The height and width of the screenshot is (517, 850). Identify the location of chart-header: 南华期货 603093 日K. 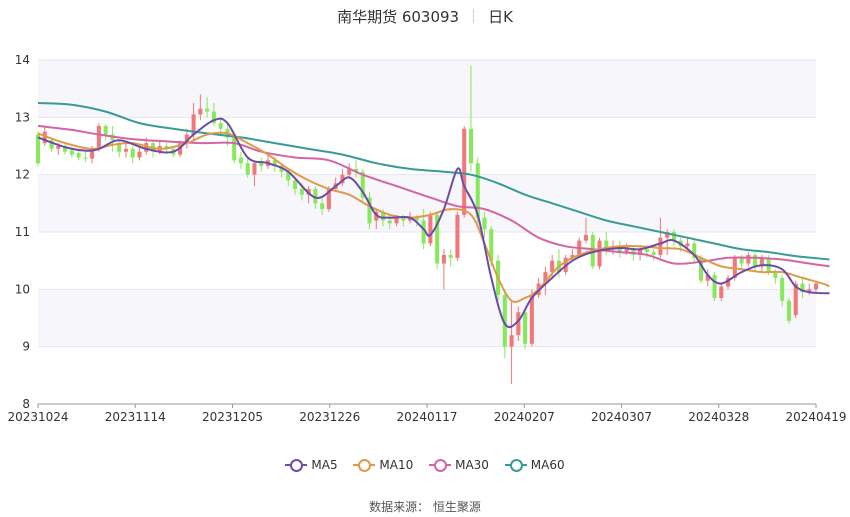
(425, 17).